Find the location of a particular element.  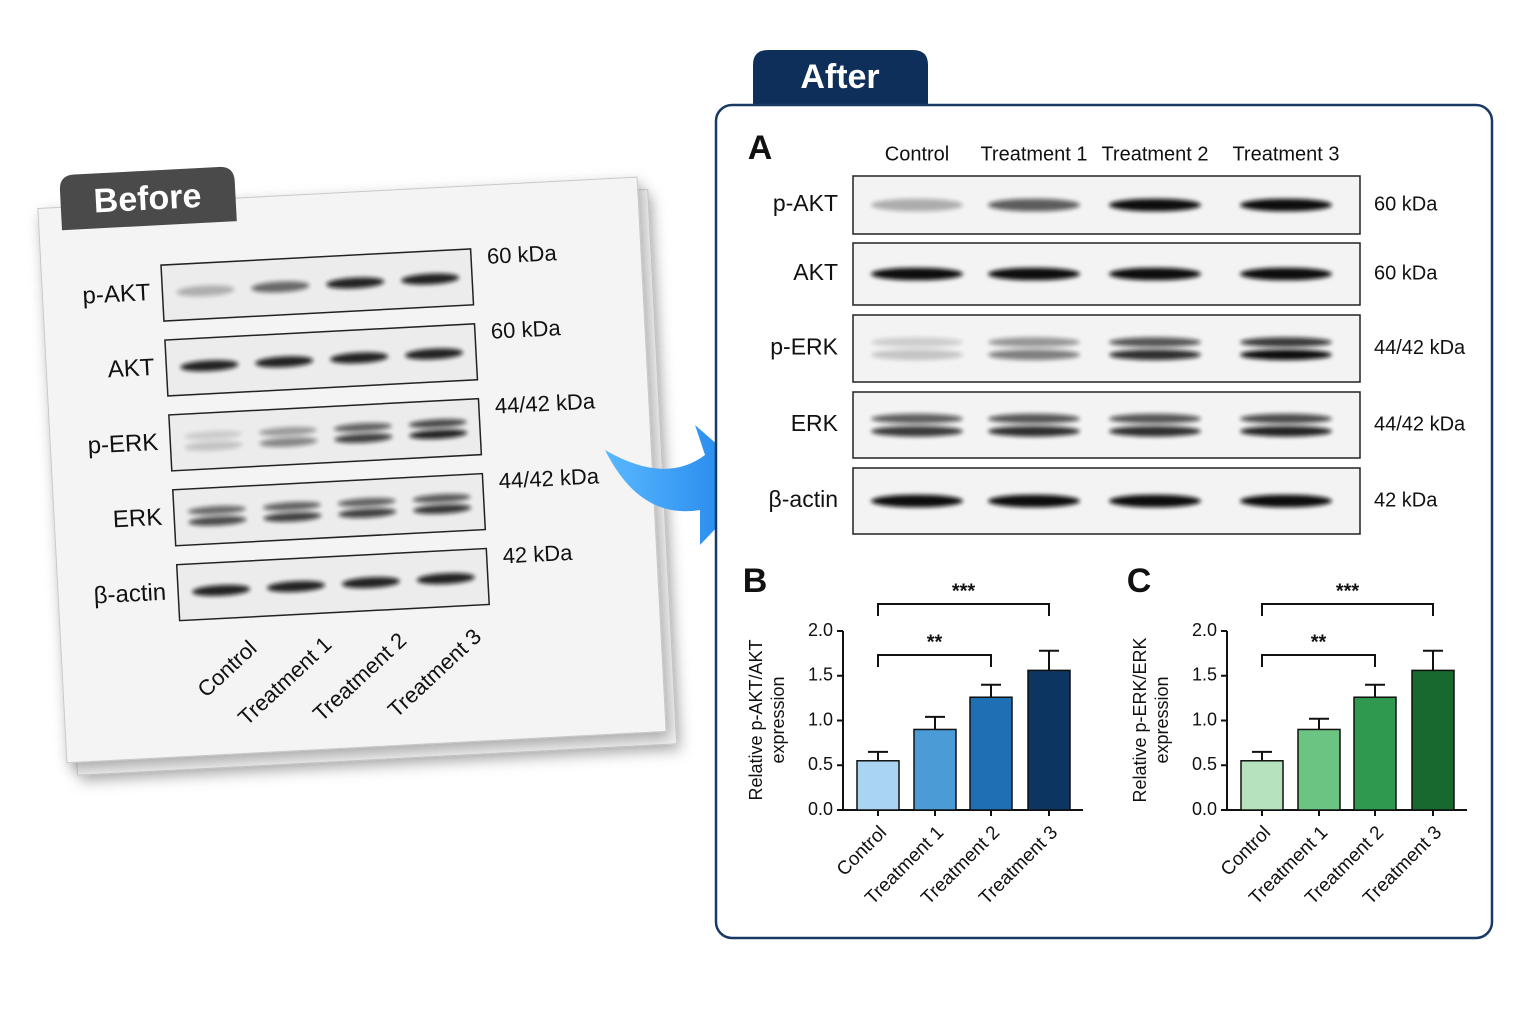

lane-label: Treatment 2 is located at coordinates (1154, 154).